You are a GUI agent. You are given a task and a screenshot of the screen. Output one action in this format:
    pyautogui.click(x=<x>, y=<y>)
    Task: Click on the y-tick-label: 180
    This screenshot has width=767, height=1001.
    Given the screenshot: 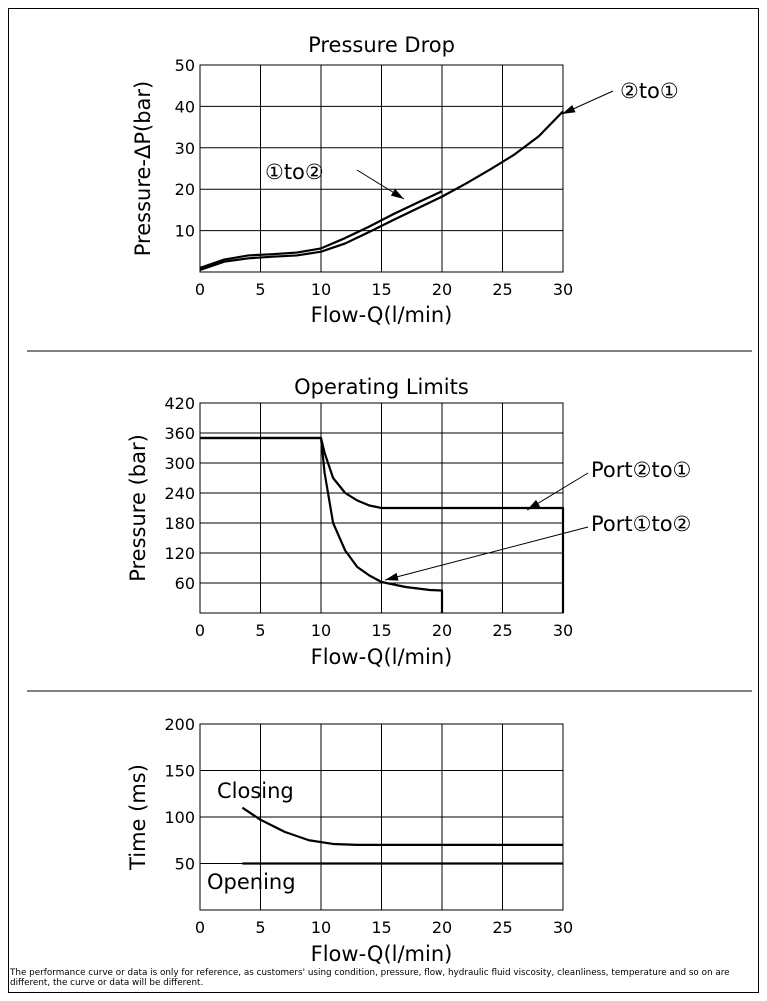 What is the action you would take?
    pyautogui.click(x=179, y=523)
    